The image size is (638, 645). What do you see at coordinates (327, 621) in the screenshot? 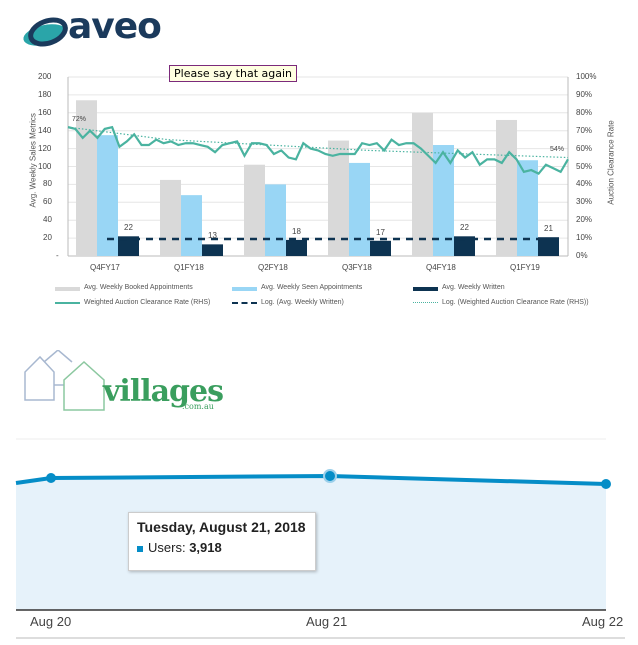
I see `x-label-aug21: Aug 21` at bounding box center [327, 621].